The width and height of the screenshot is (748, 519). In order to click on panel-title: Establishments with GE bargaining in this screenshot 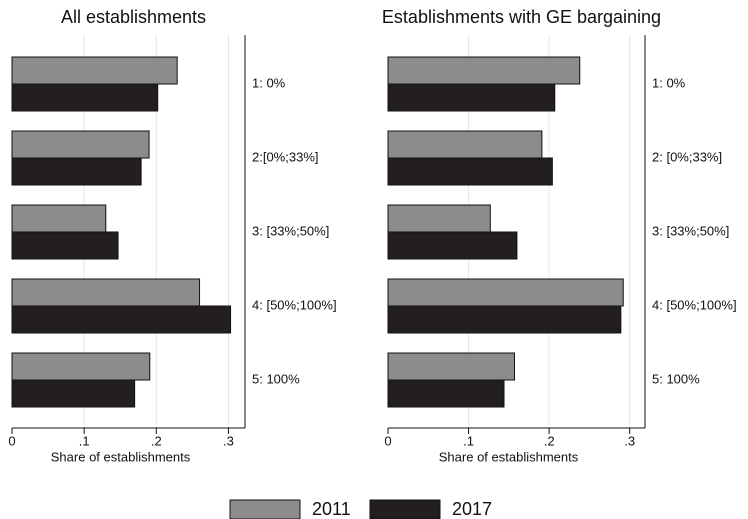, I will do `click(521, 17)`.